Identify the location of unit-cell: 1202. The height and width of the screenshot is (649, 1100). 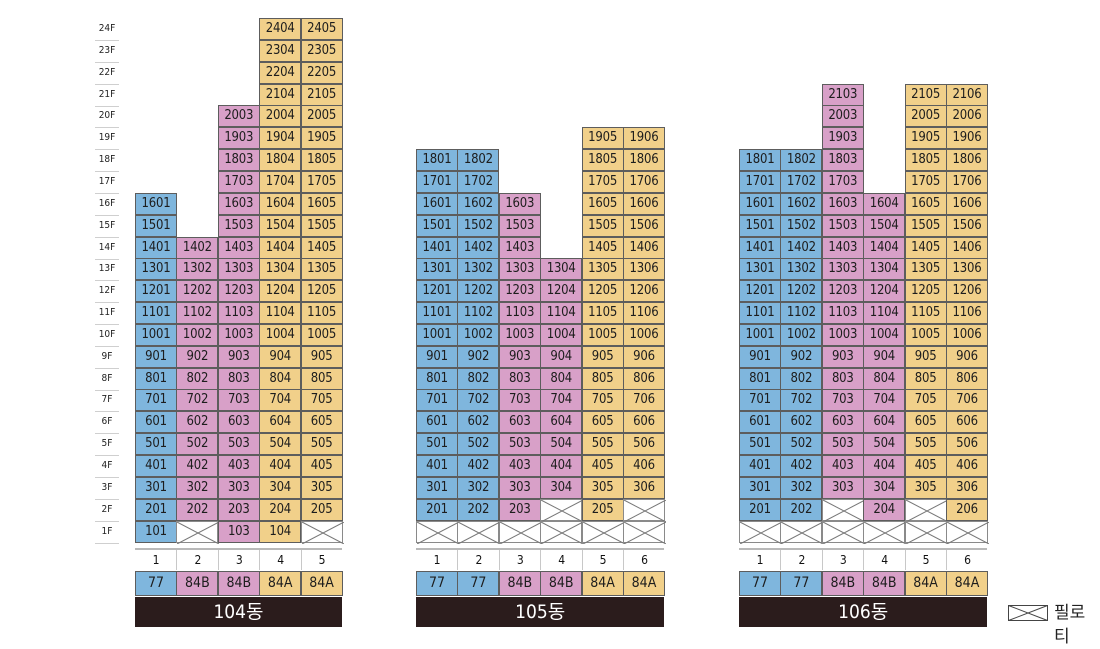
(197, 291).